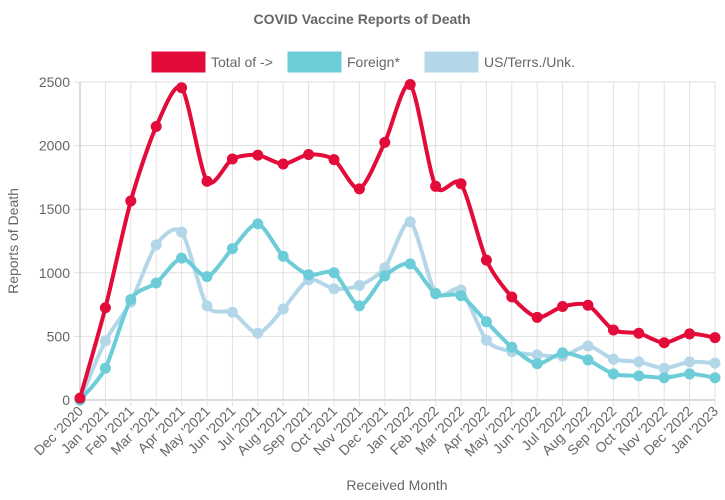 The image size is (725, 500). I want to click on legend: Total of -> Foreign* US/Terrs./Unk., so click(363, 62).